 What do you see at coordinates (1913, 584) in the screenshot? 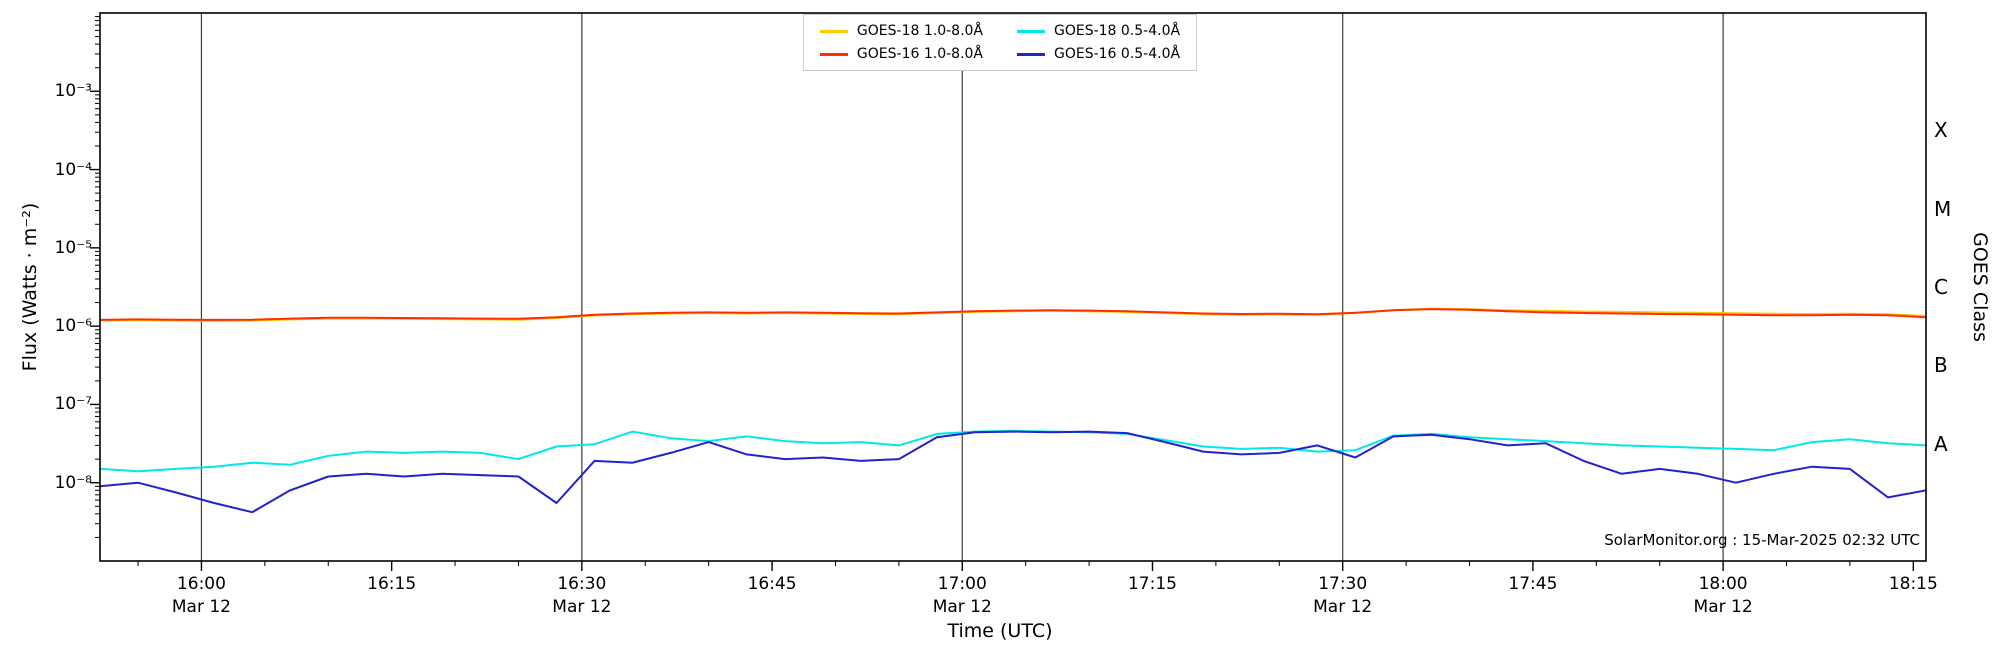
I see `x-tick-label: 18:15` at bounding box center [1913, 584].